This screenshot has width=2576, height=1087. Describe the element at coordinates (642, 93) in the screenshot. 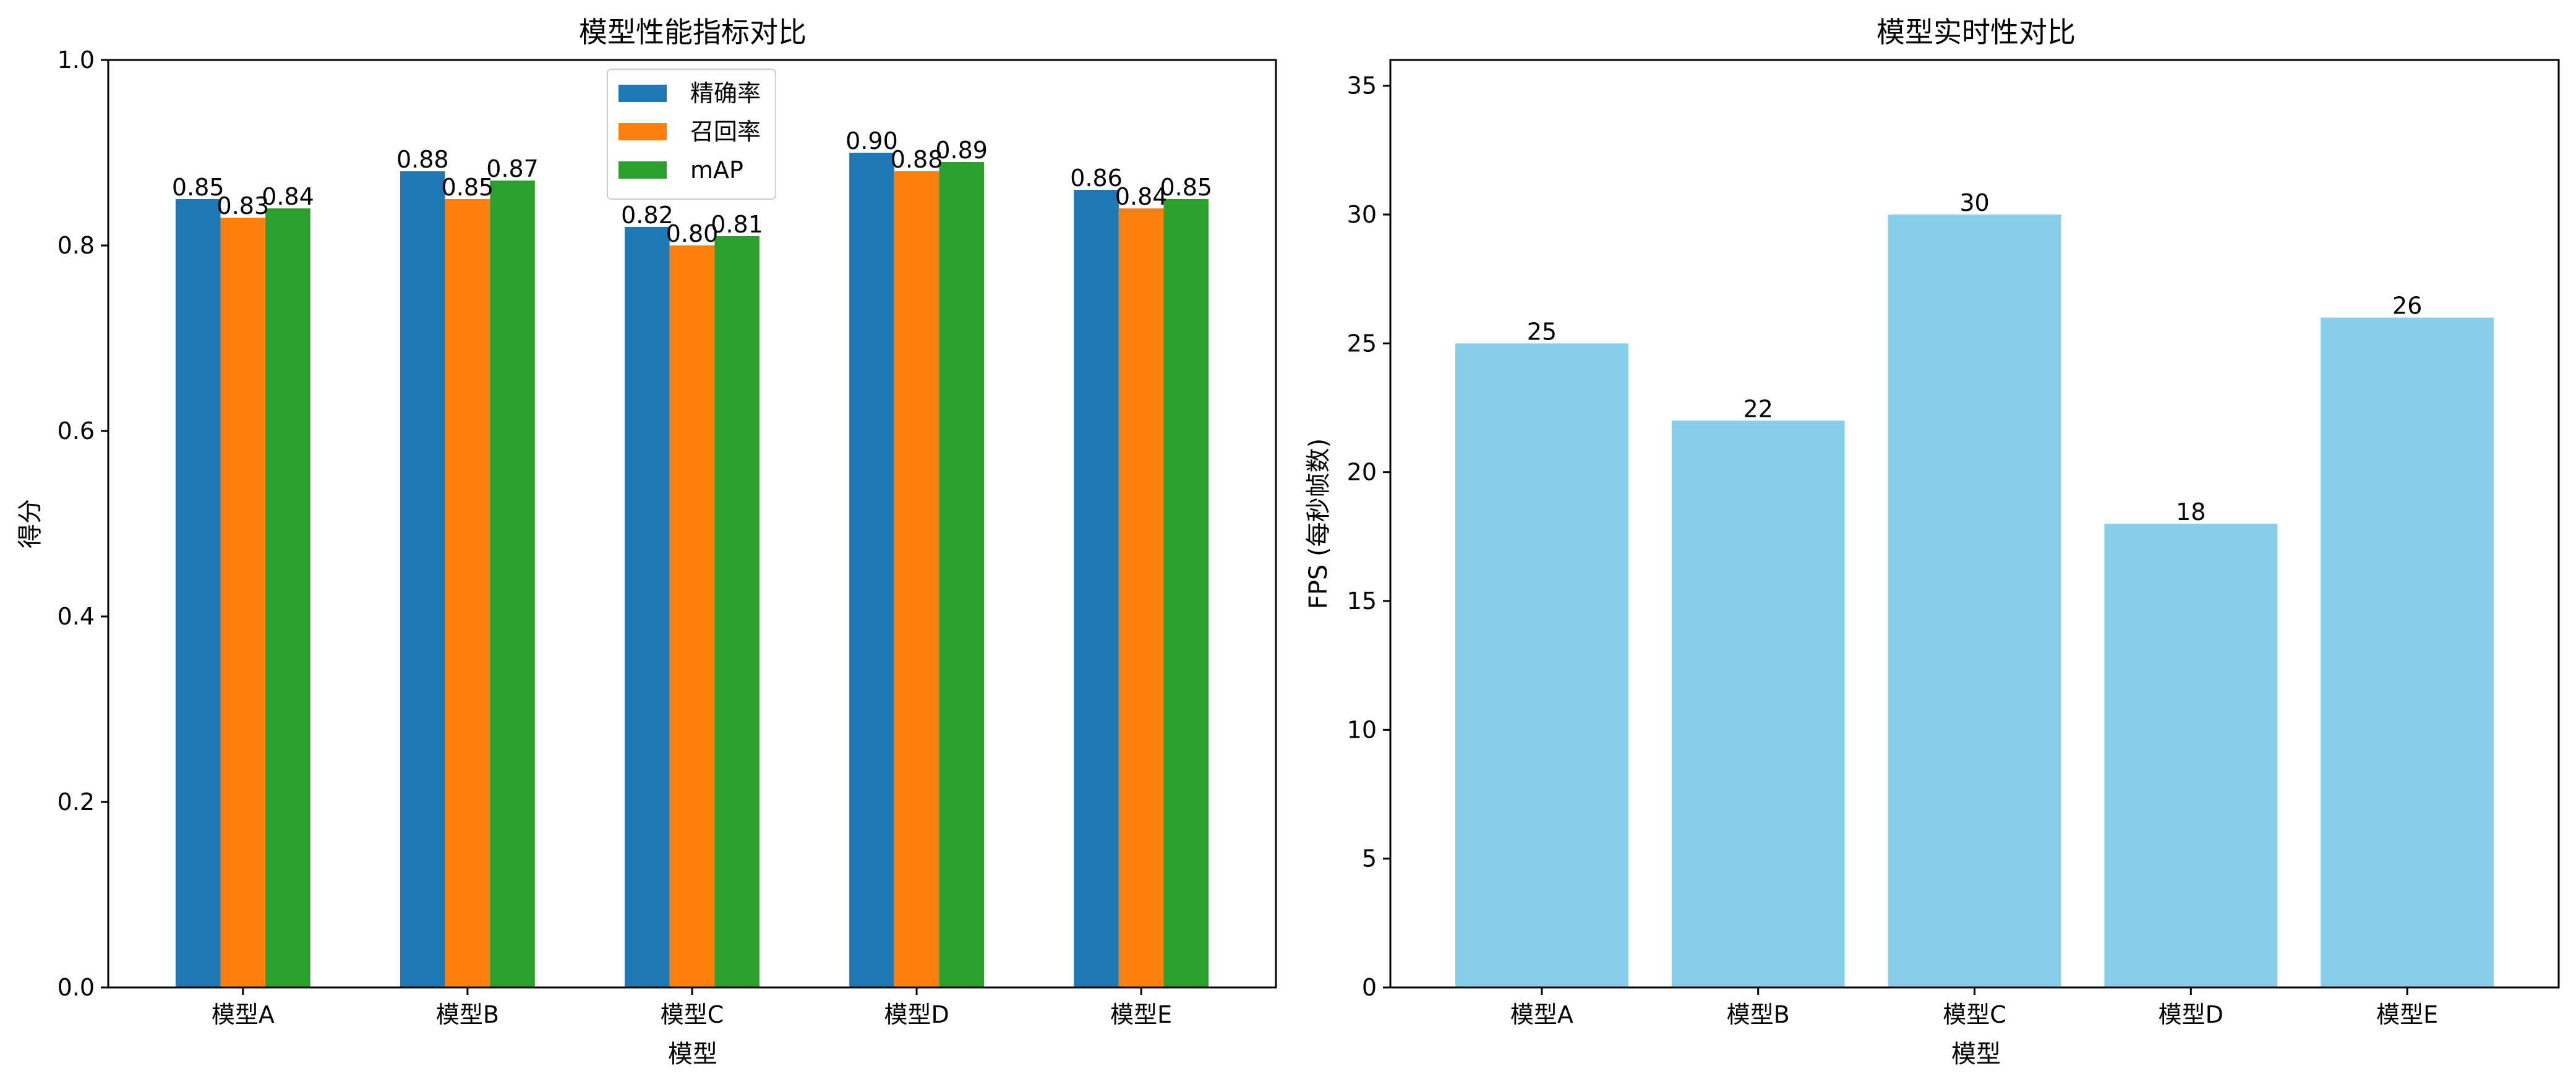

I see `legend-swatch-precision` at that location.